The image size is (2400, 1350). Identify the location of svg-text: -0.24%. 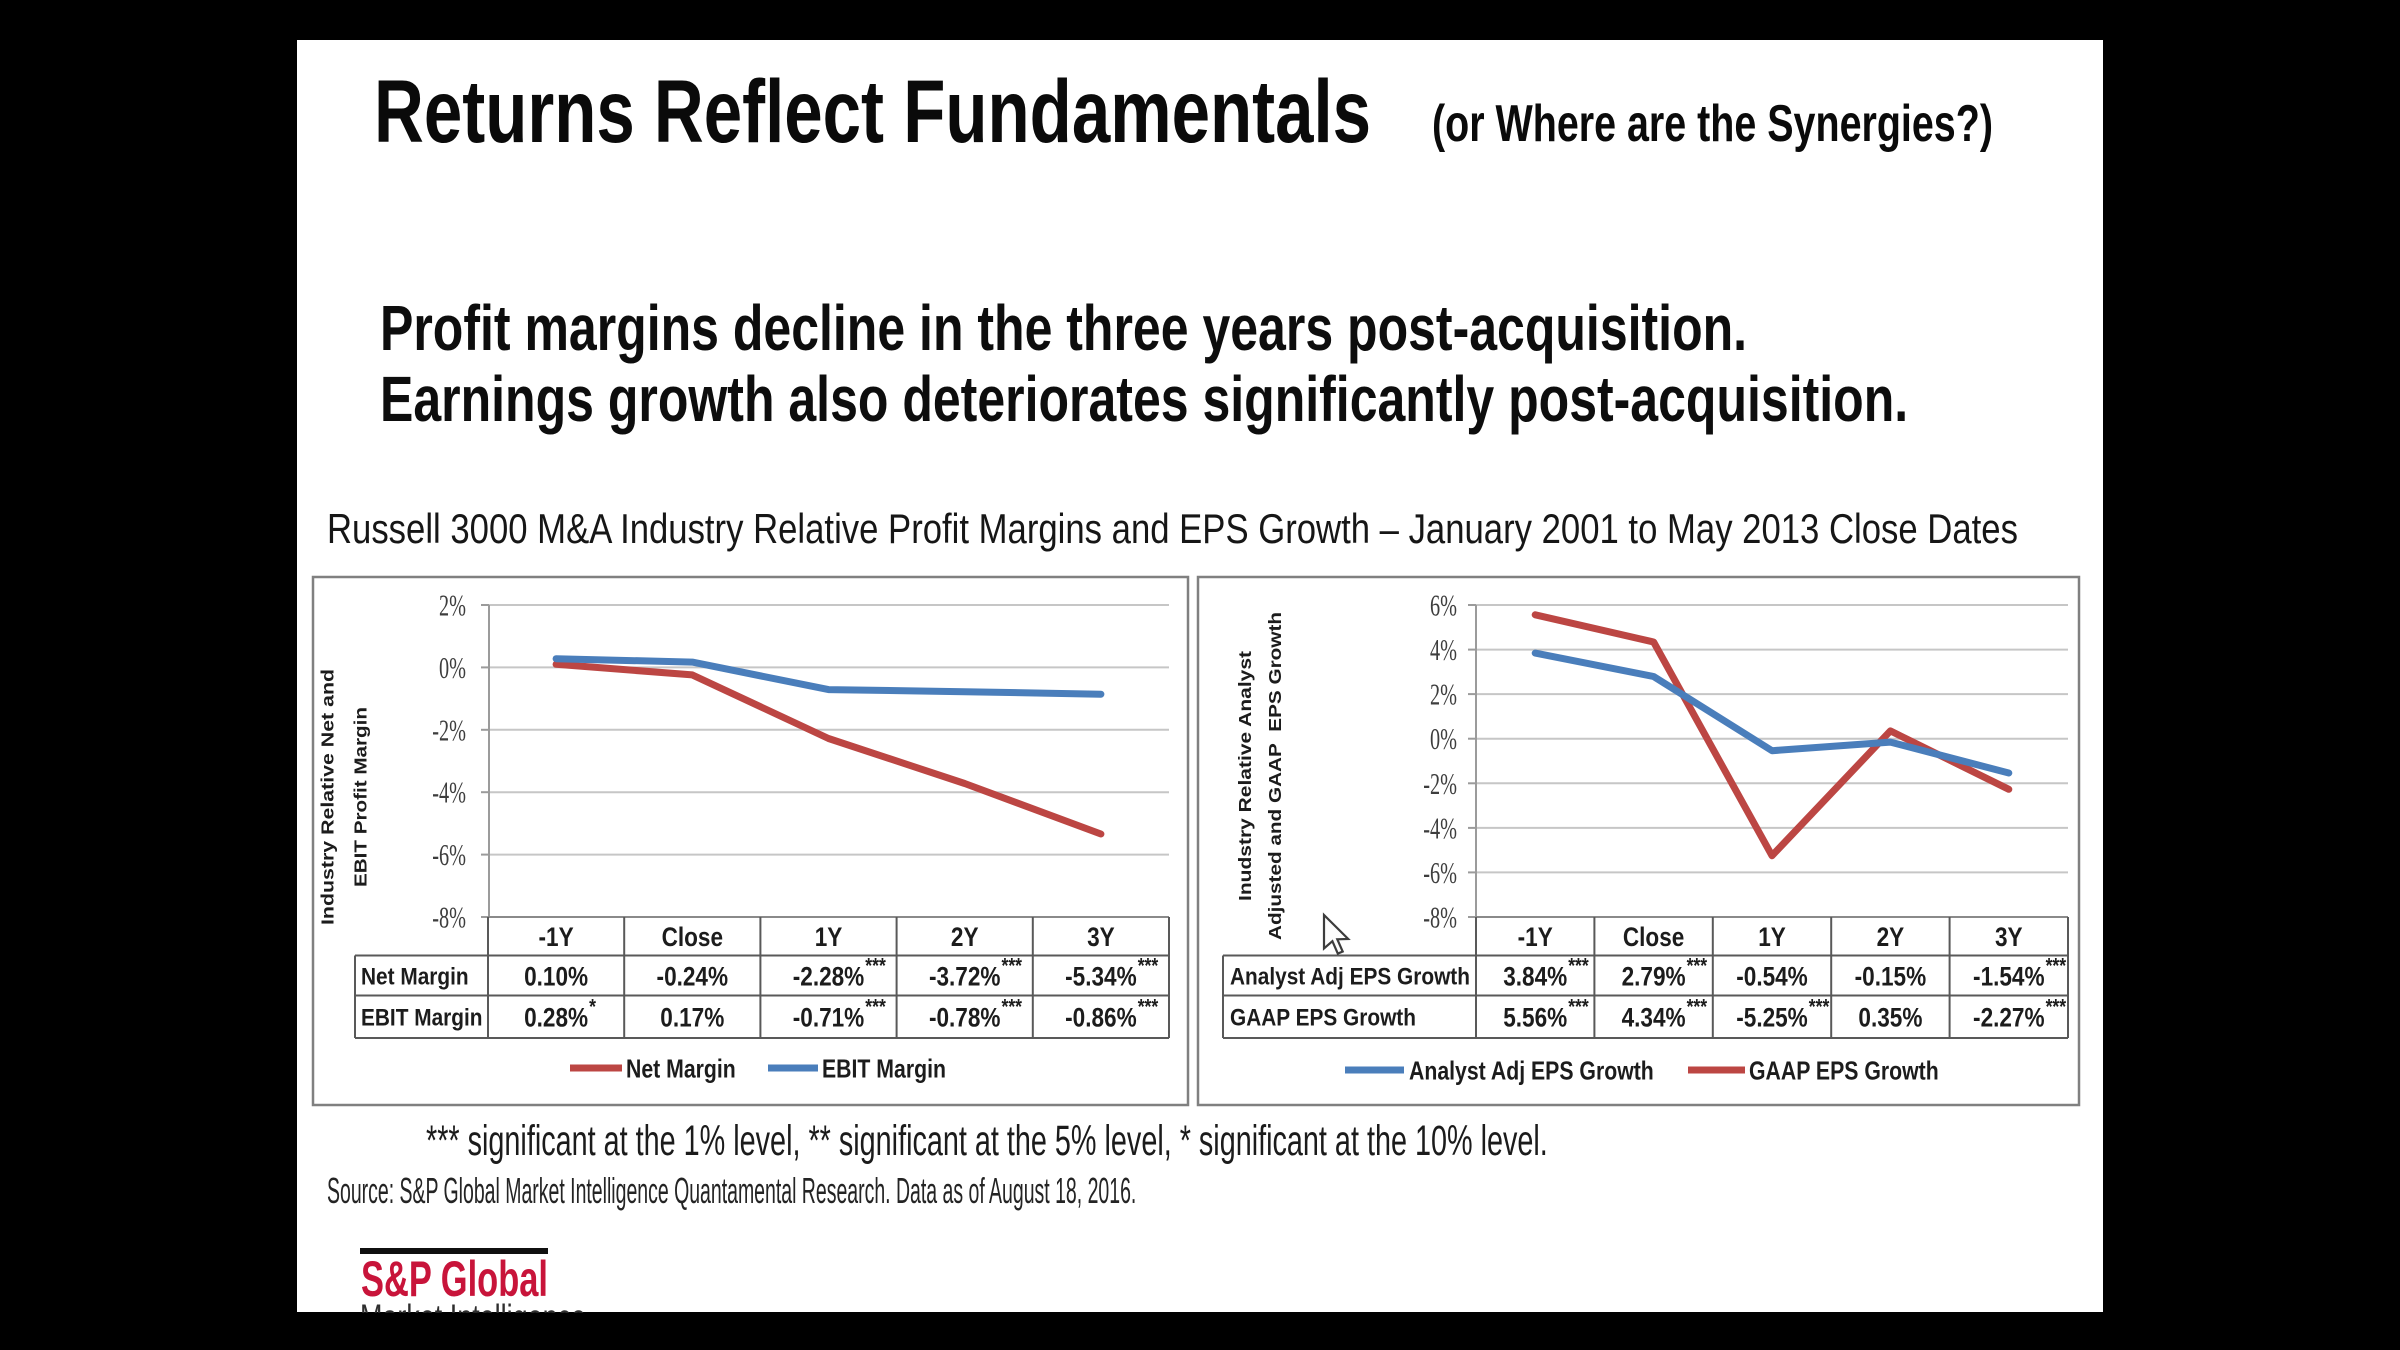
(693, 977).